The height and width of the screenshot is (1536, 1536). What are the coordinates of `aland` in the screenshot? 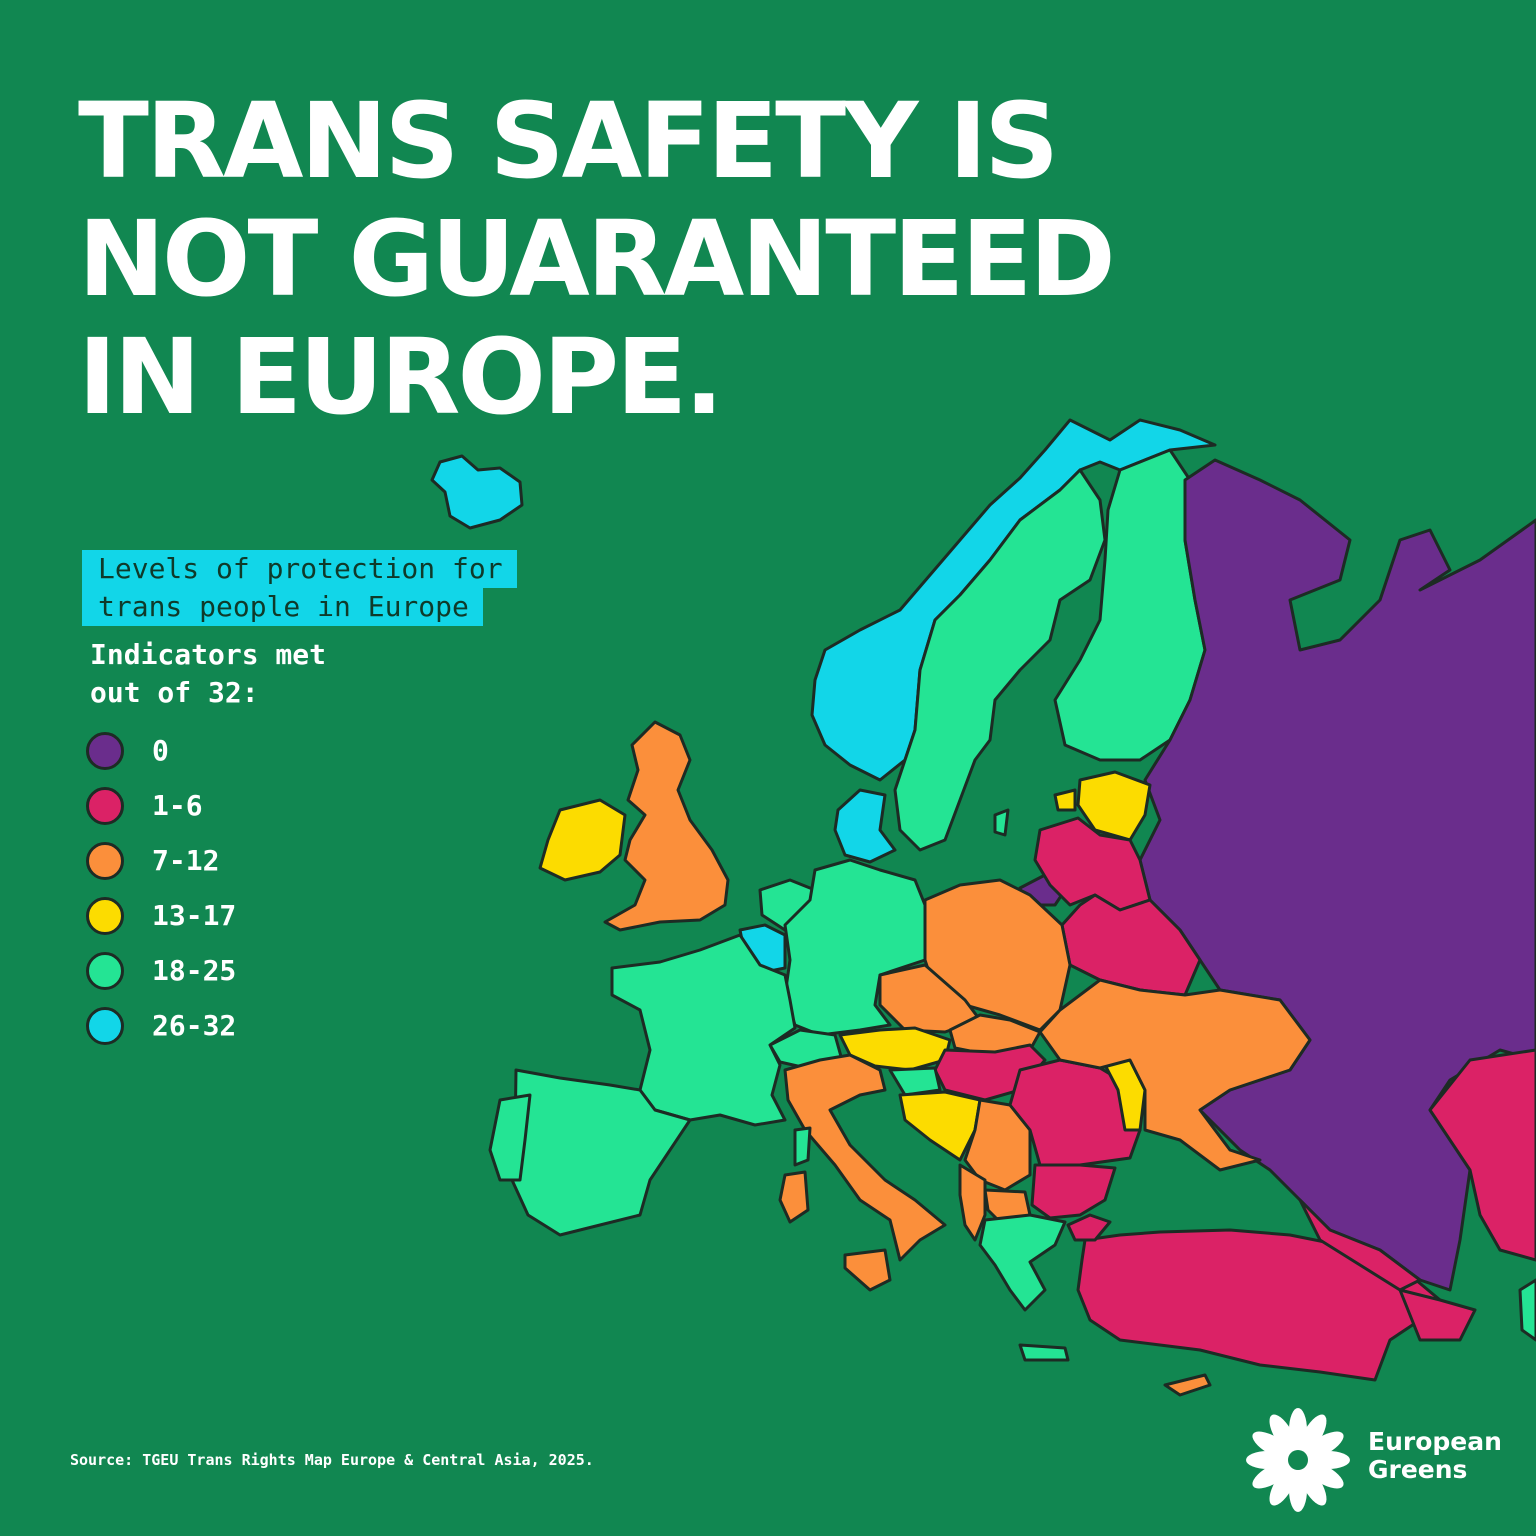 It's located at (1065, 800).